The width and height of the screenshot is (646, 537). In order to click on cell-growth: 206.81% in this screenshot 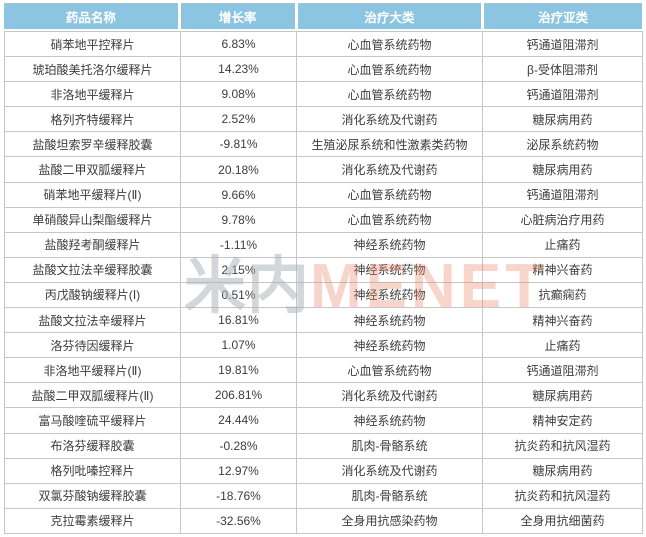, I will do `click(238, 395)`.